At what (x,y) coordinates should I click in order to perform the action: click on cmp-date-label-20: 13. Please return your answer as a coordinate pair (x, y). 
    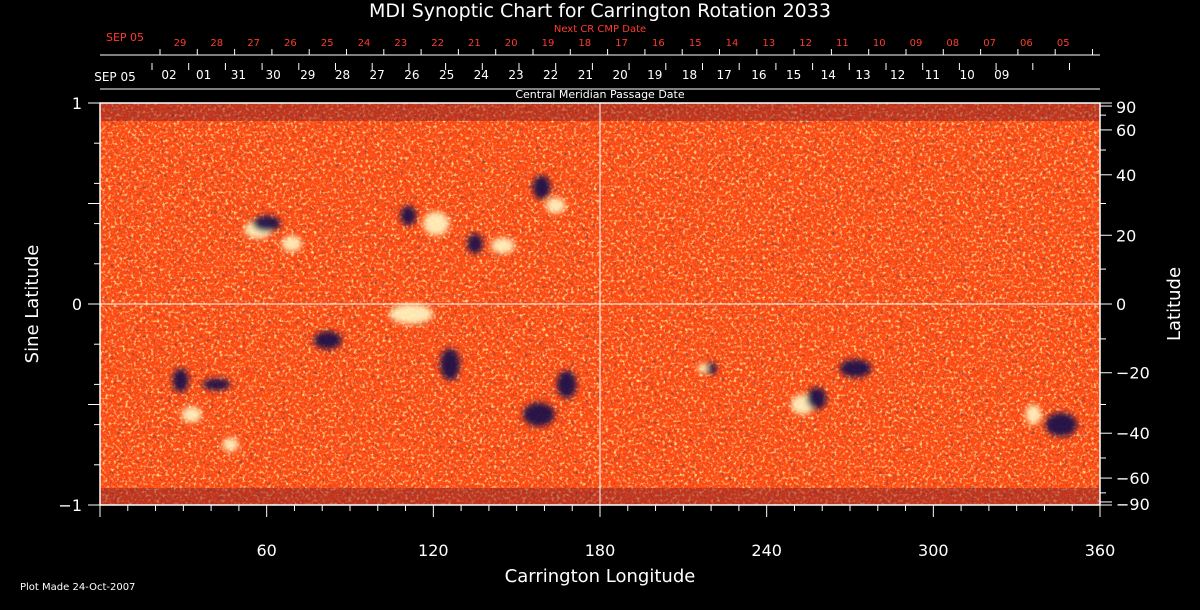
    Looking at the image, I should click on (862, 75).